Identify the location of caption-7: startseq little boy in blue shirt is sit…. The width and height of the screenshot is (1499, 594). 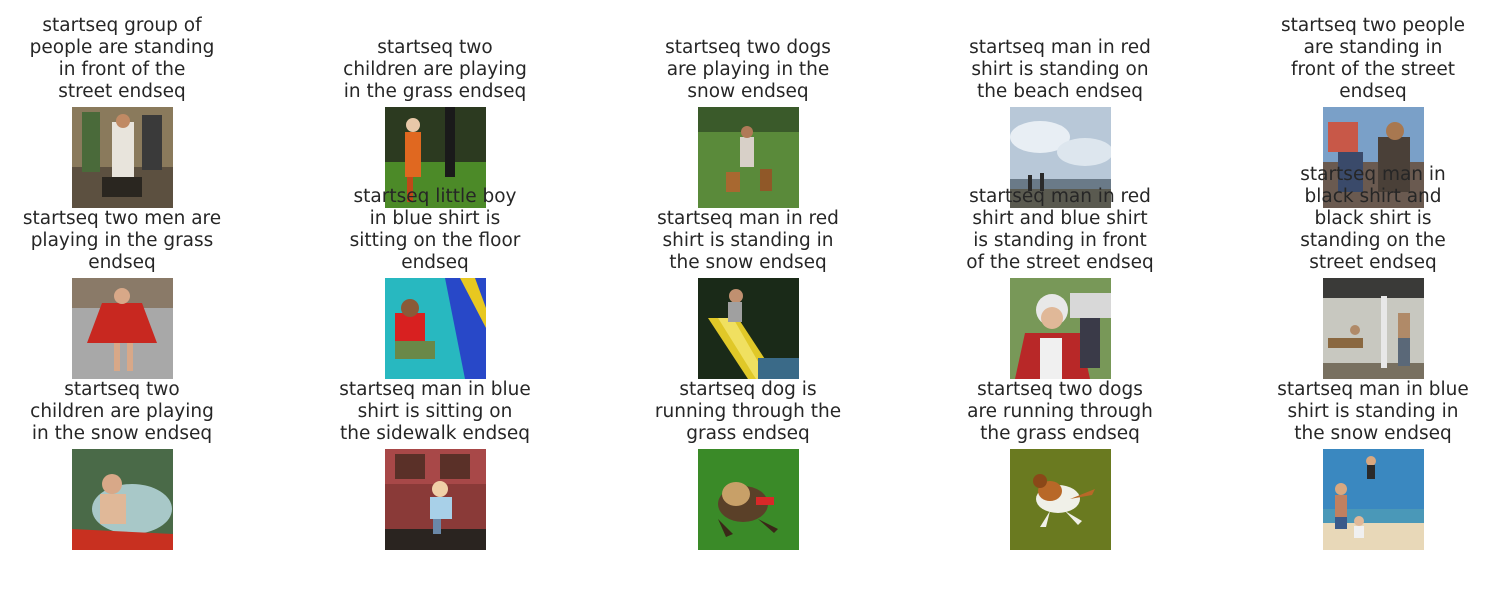
(435, 229).